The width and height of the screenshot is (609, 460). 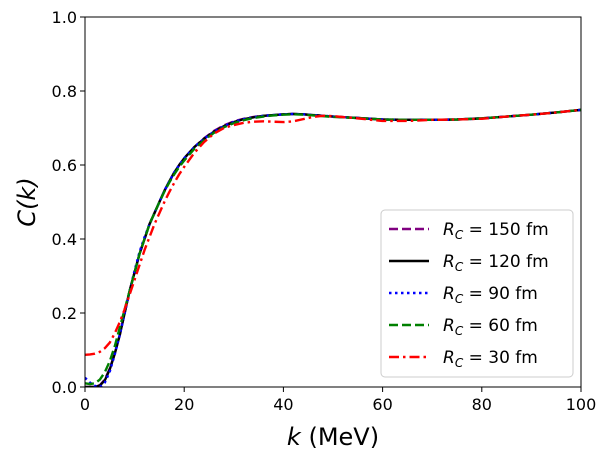 I want to click on legend-label-value: = 120 fm, so click(x=505, y=262).